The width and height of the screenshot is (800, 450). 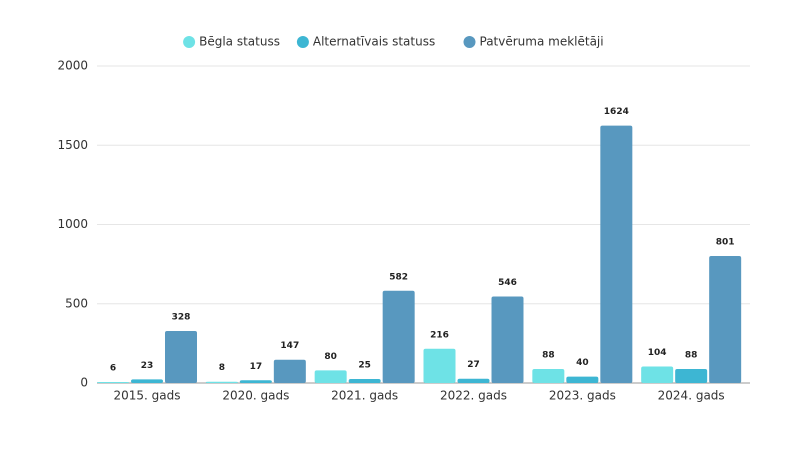 I want to click on y-tick-label: 1000, so click(x=72, y=224).